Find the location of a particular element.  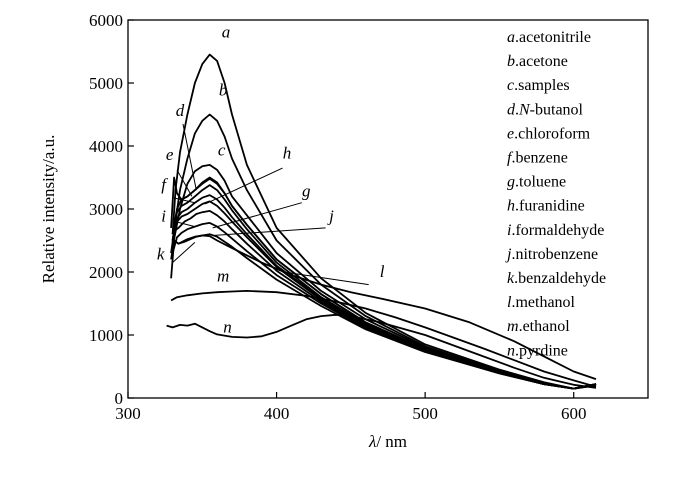

curve-label-i: i is located at coordinates (163, 216).